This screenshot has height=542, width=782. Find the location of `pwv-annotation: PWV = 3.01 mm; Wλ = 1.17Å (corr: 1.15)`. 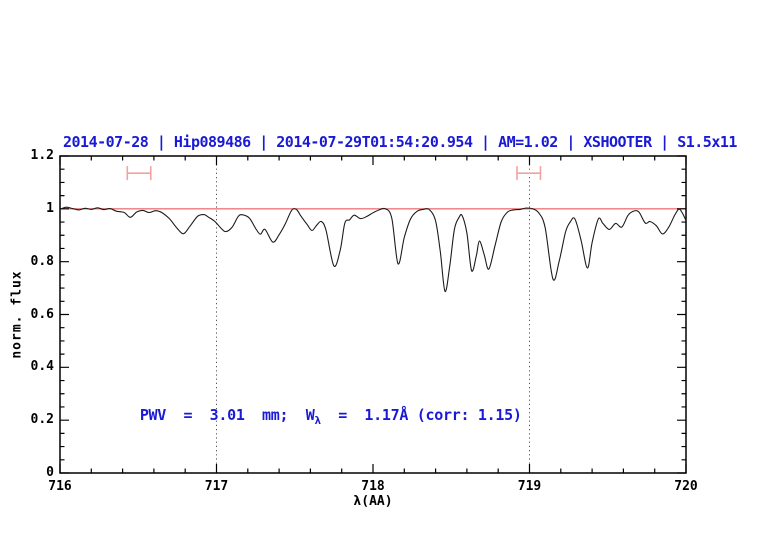

pwv-annotation: PWV = 3.01 mm; Wλ = 1.17Å (corr: 1.15) is located at coordinates (331, 416).